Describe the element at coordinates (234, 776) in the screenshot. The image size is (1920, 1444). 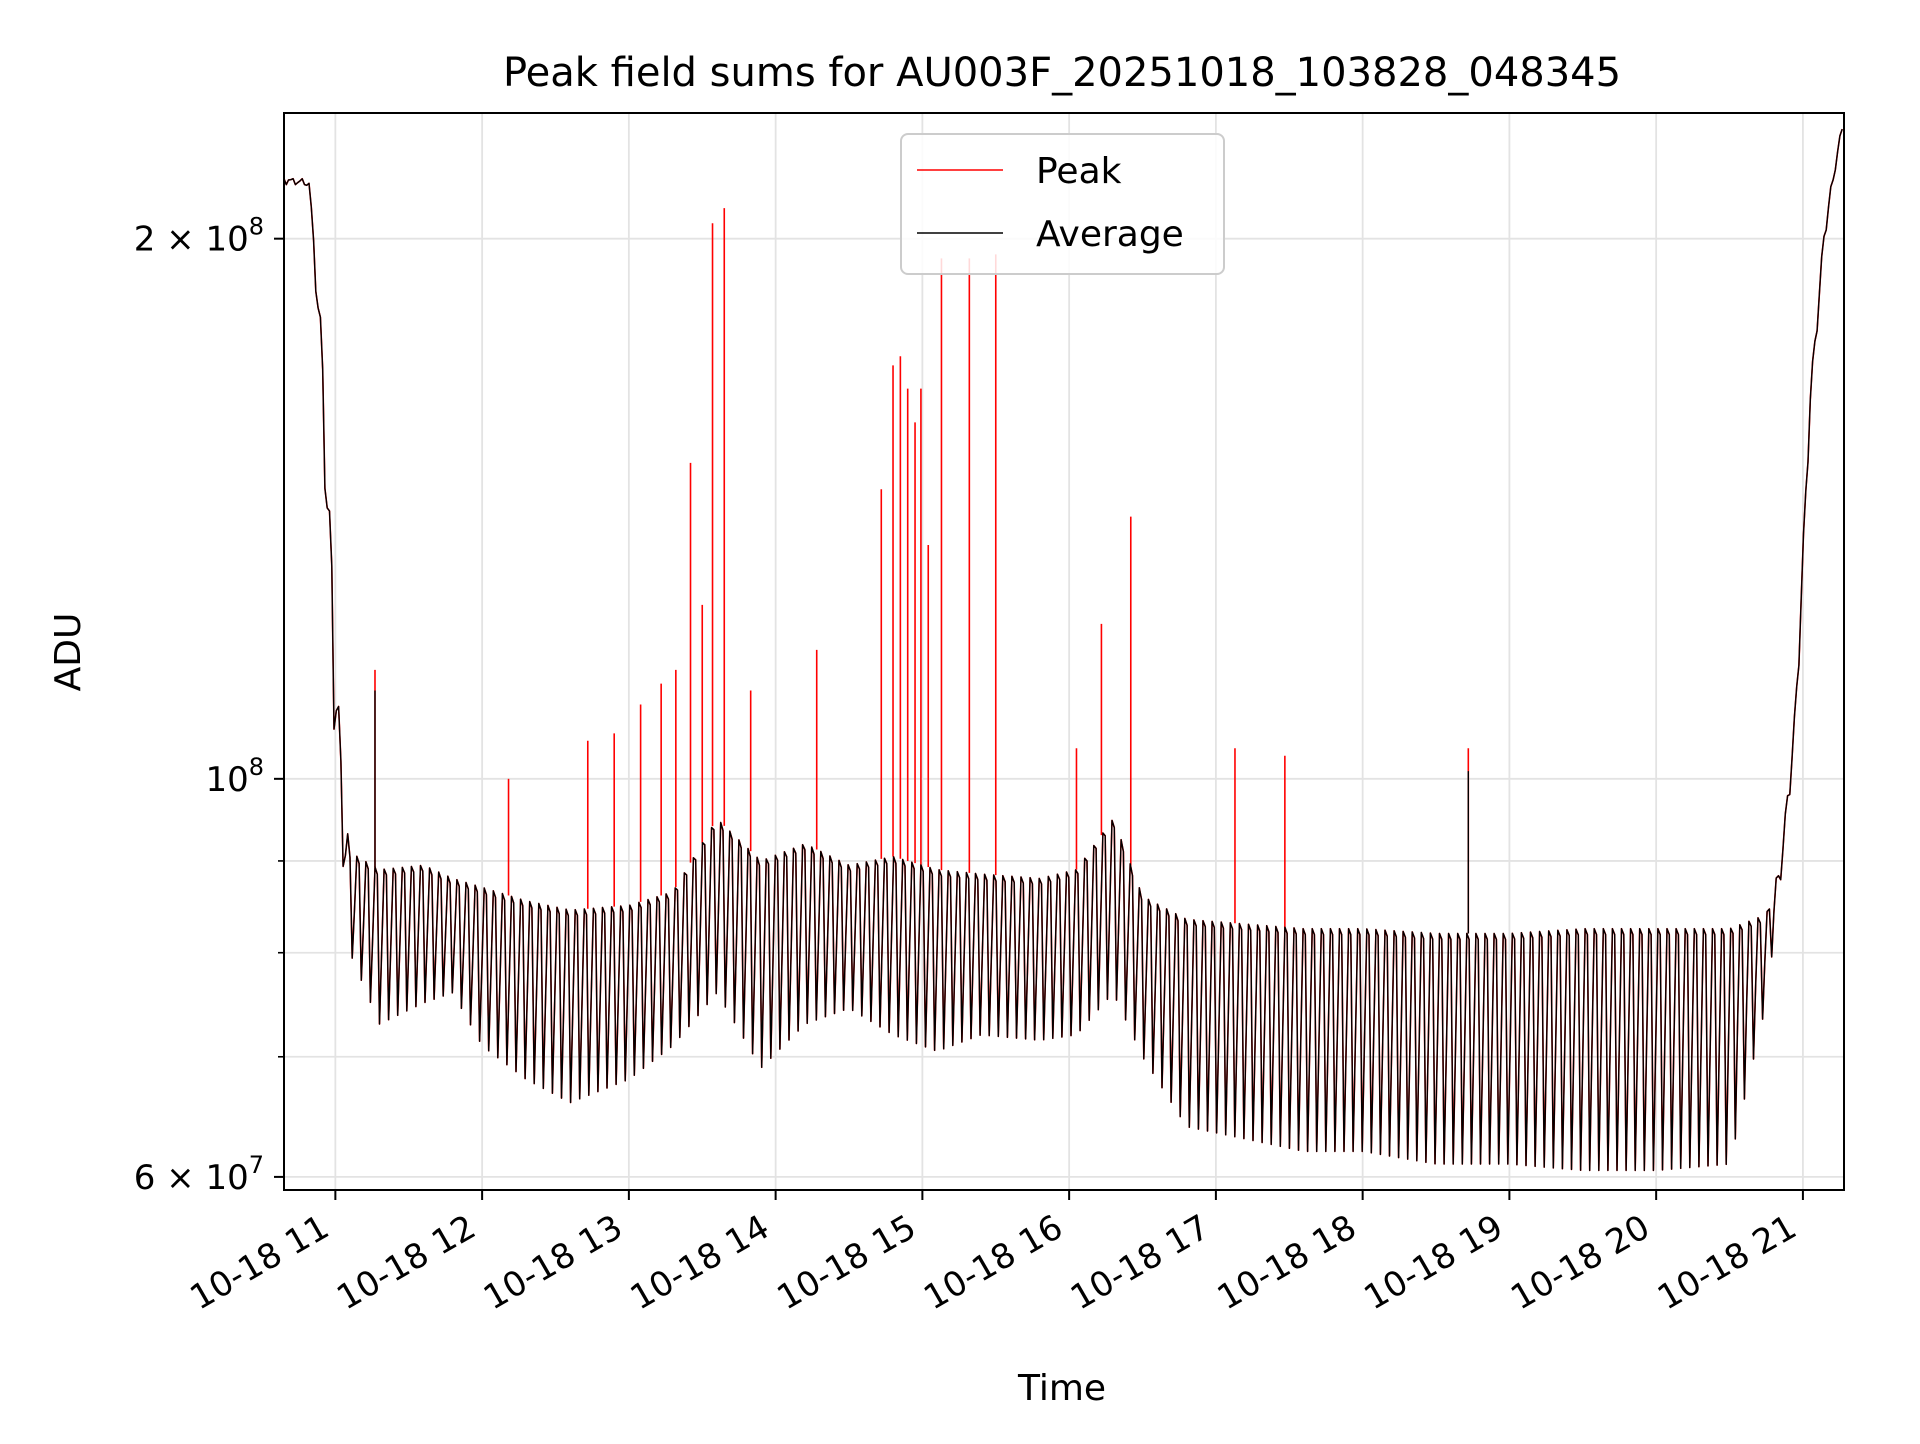
I see `y-tick-label: 108` at that location.